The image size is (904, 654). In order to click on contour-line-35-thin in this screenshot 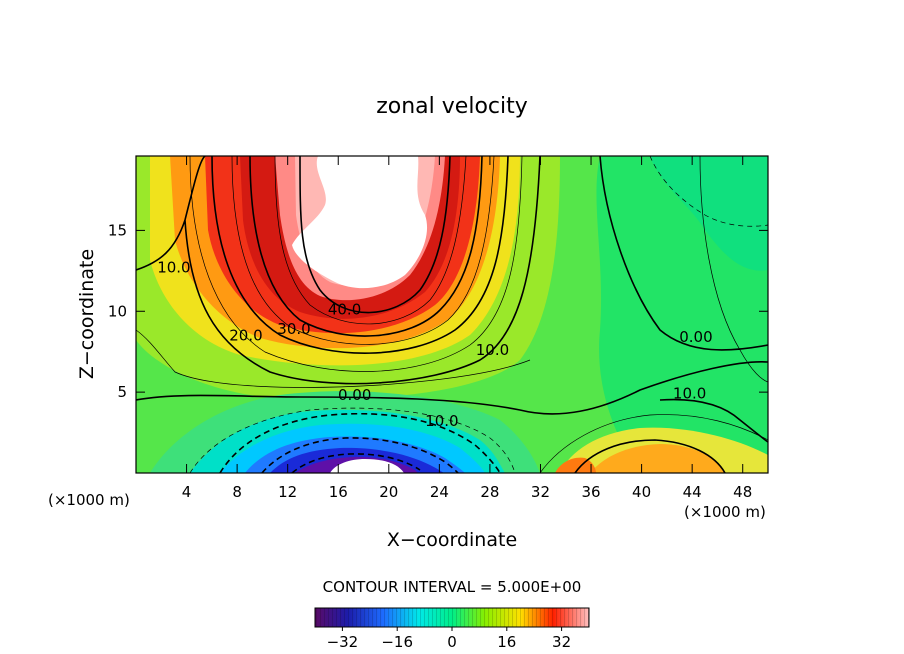, I will do `click(370, 240)`.